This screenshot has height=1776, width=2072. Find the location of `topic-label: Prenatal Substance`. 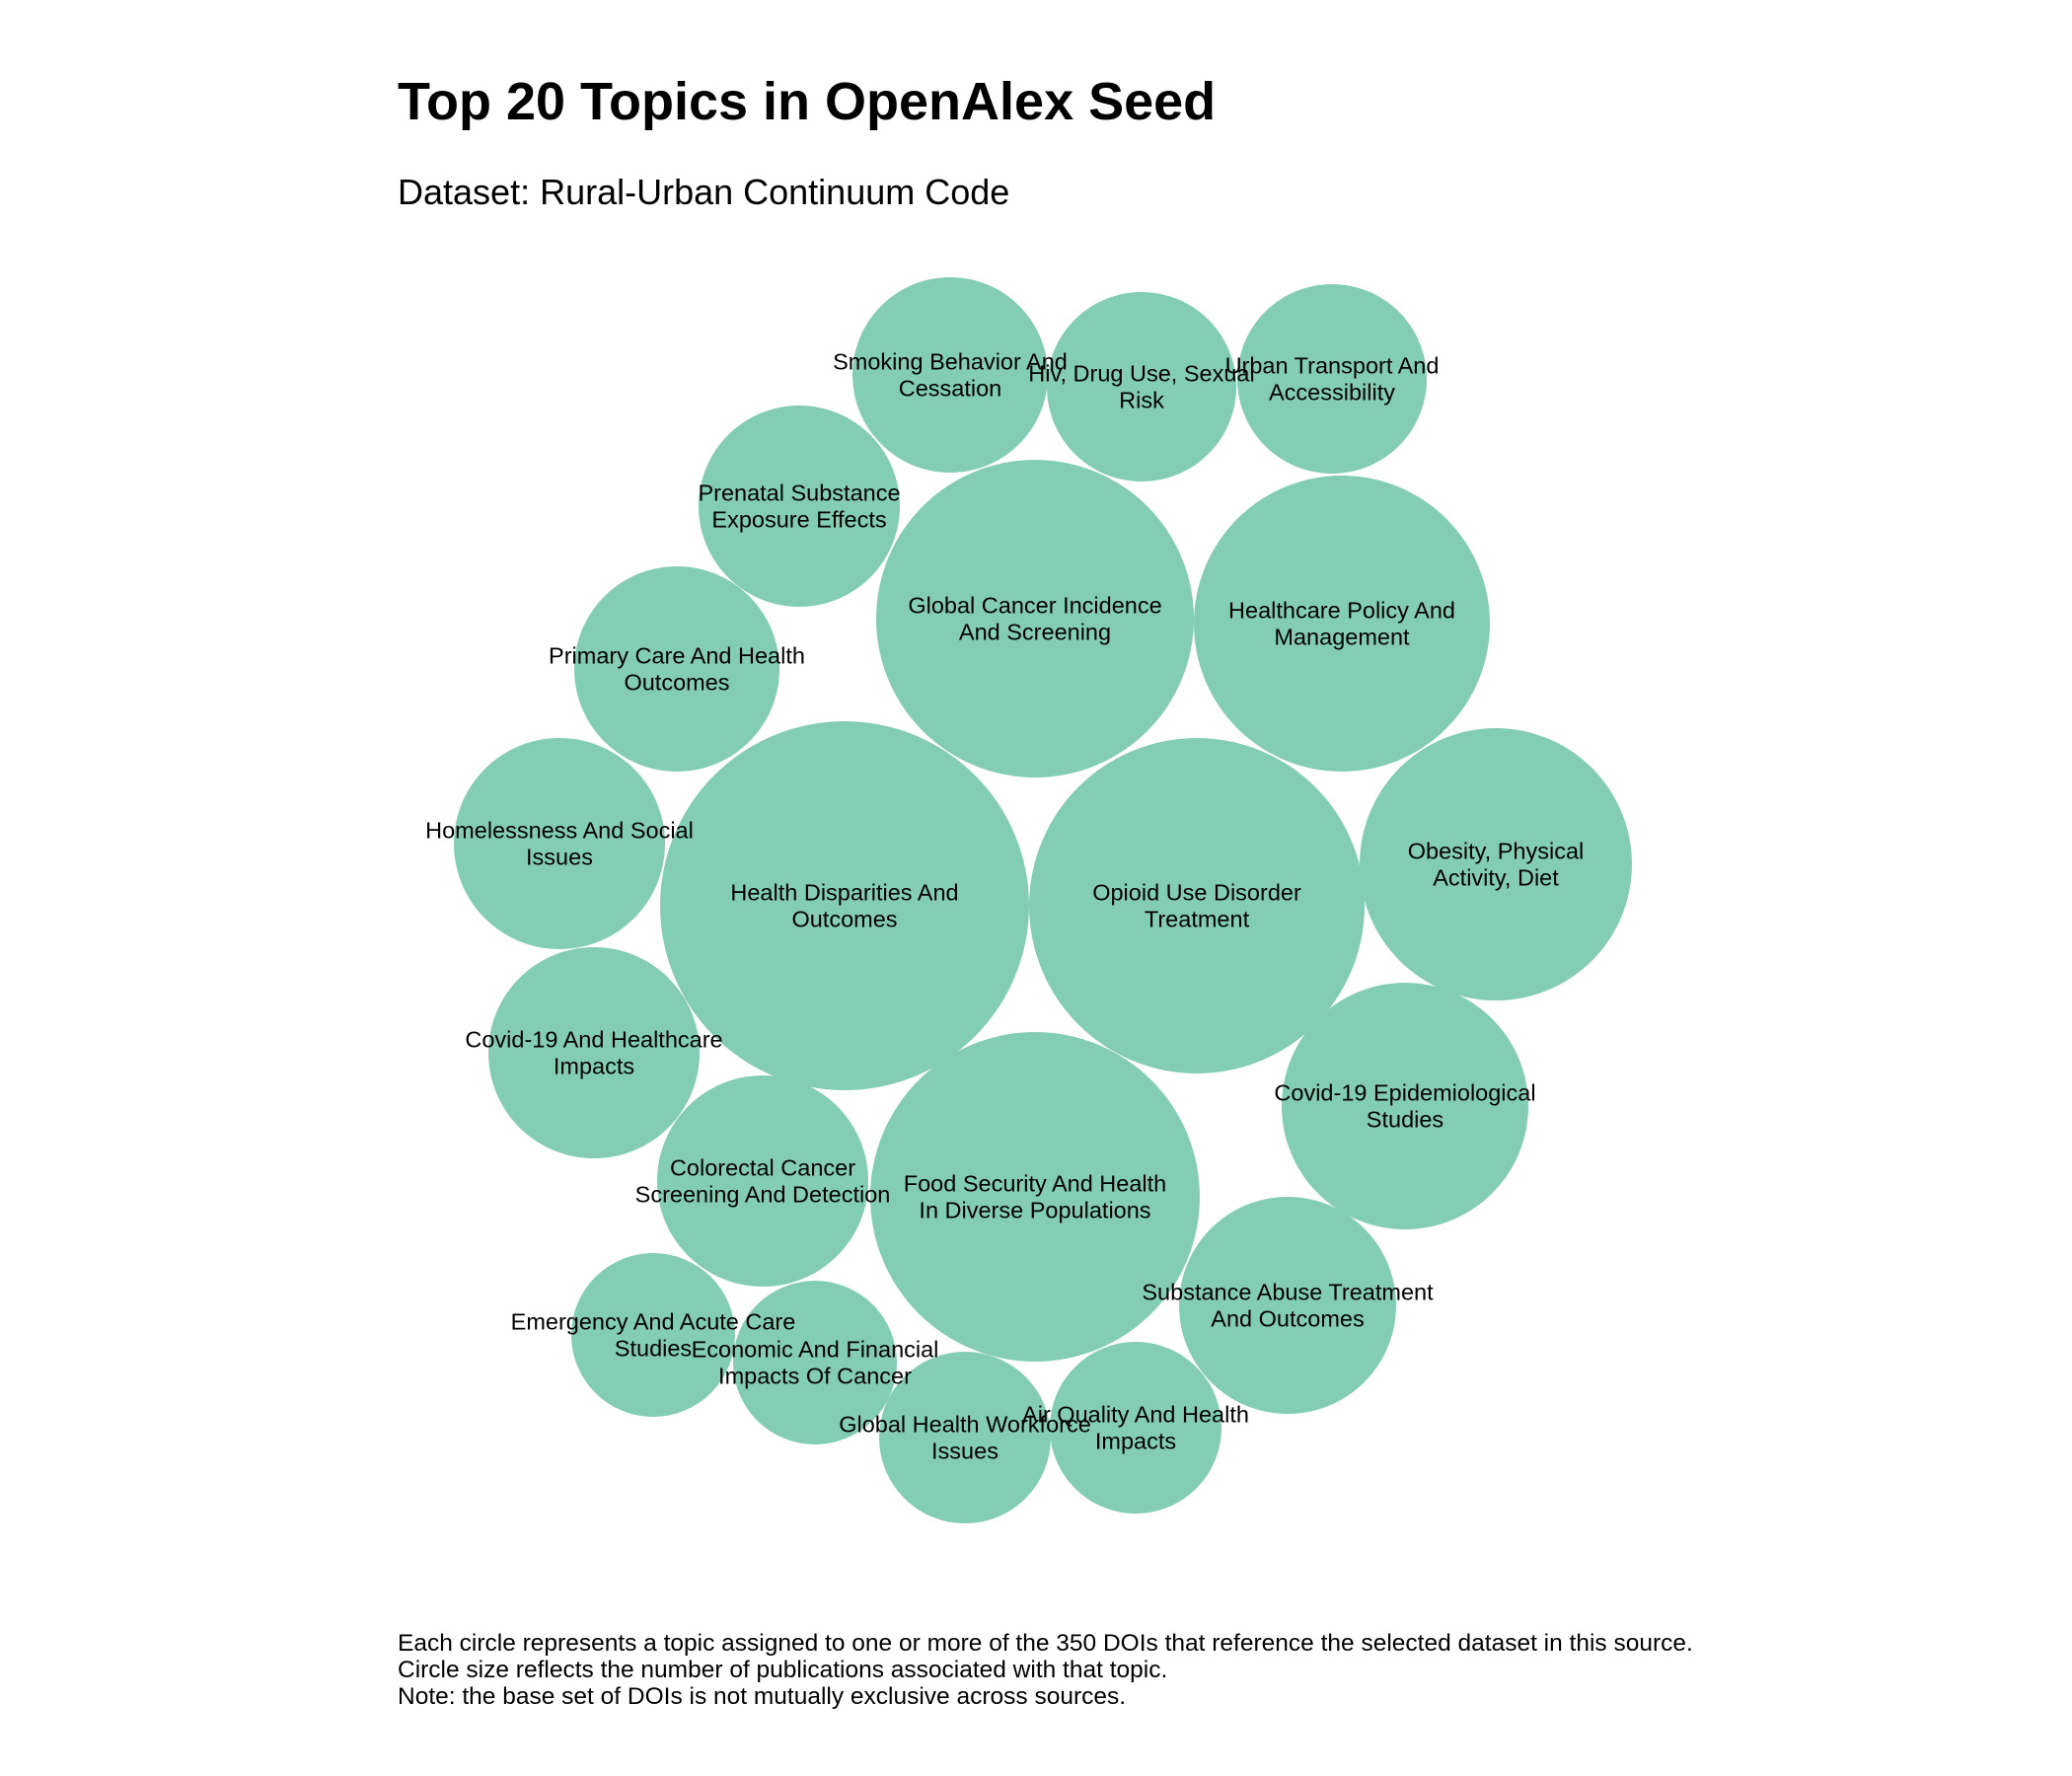

topic-label: Prenatal Substance is located at coordinates (799, 494).